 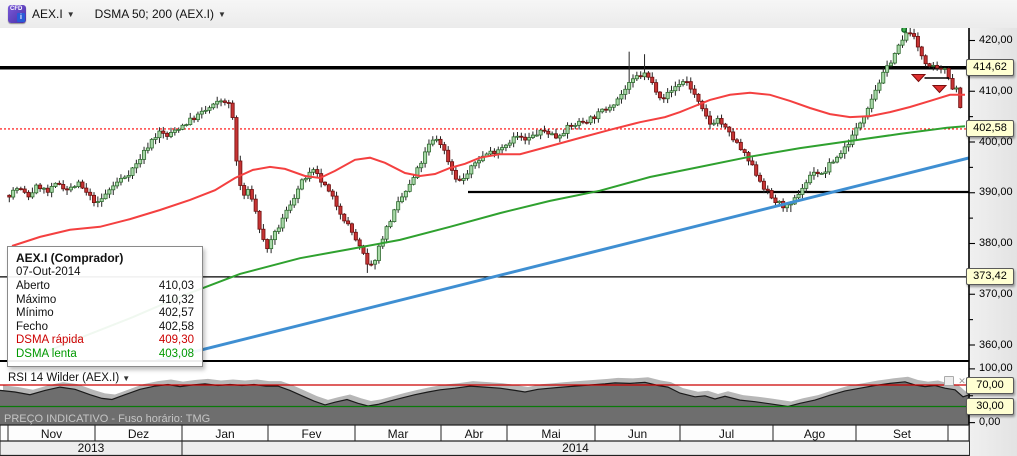 What do you see at coordinates (996, 243) in the screenshot?
I see `price-tick-label: 380,00` at bounding box center [996, 243].